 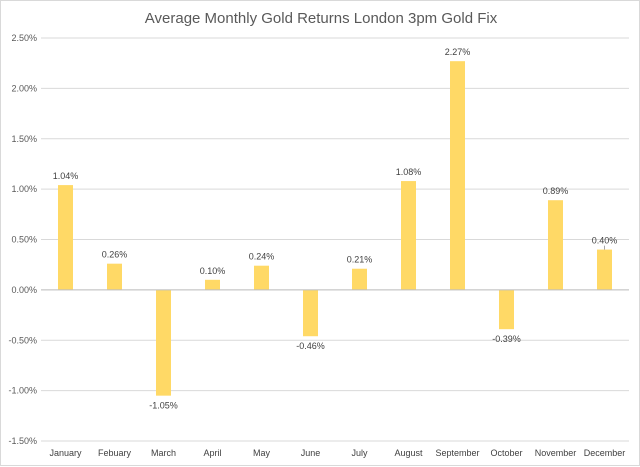 I want to click on y-tick-label: 2.50%, so click(x=24, y=38).